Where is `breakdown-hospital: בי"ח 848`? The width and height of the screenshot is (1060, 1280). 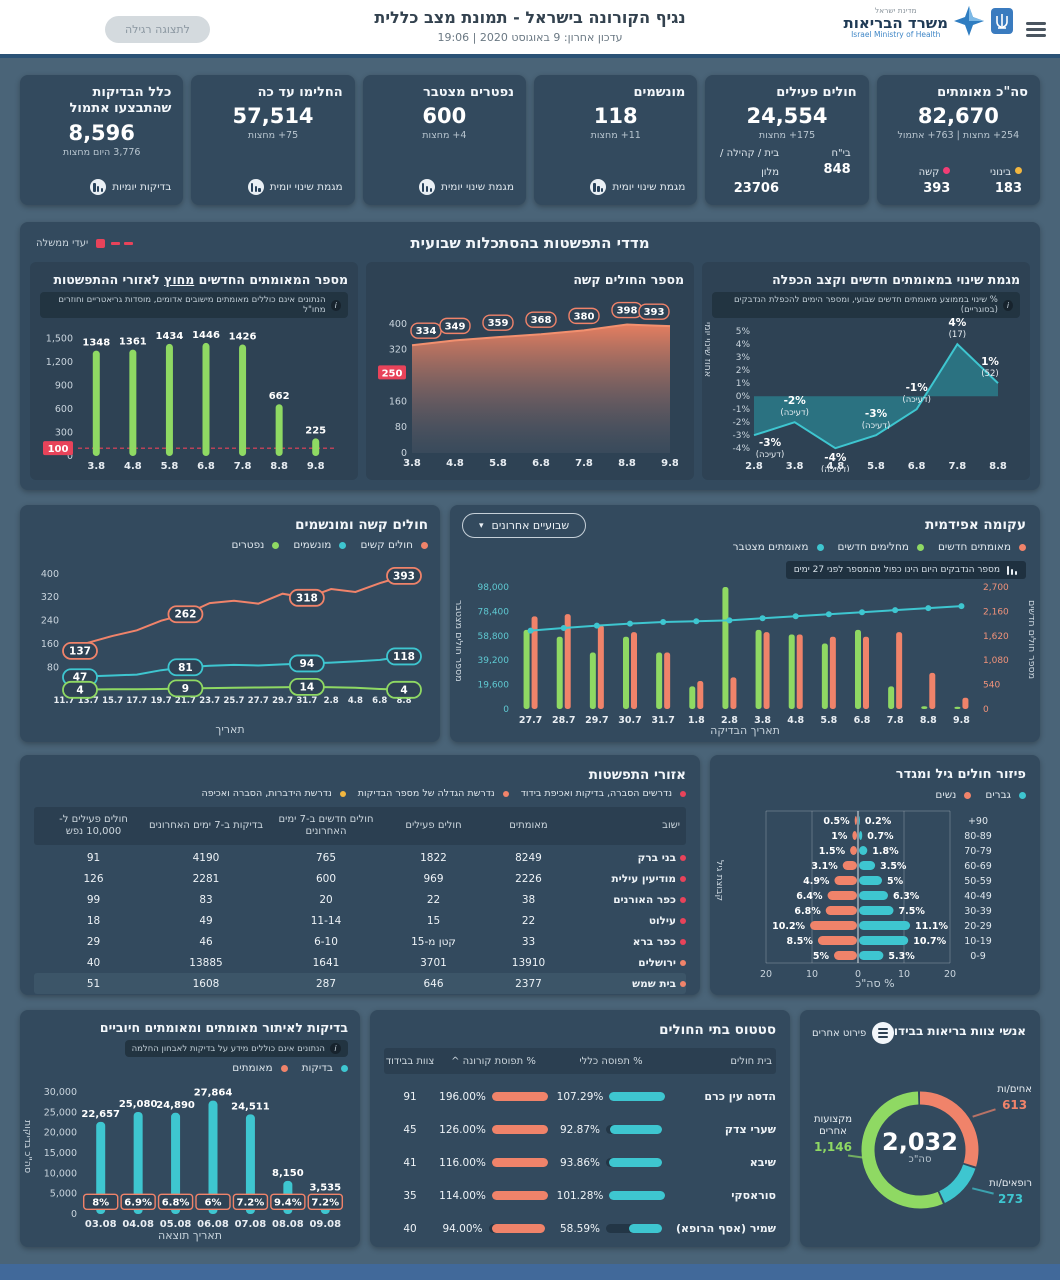 breakdown-hospital: בי"ח 848 is located at coordinates (823, 168).